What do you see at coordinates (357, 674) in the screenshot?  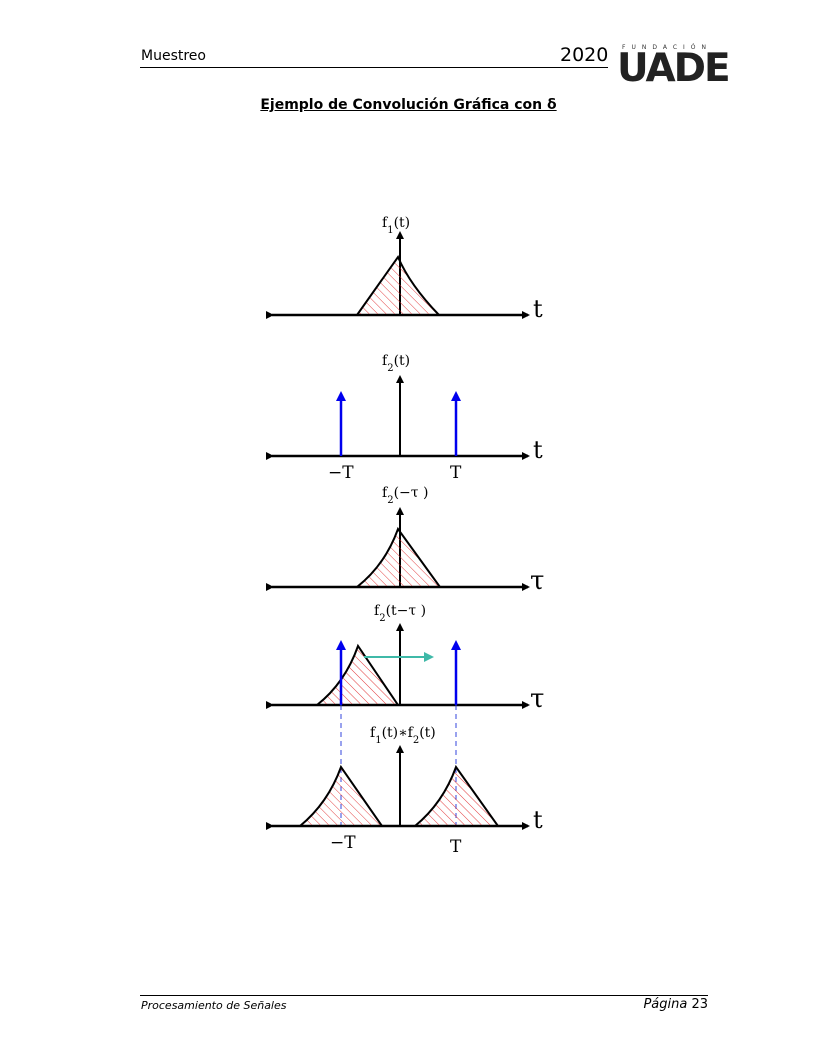 I see `shifted-pulse` at bounding box center [357, 674].